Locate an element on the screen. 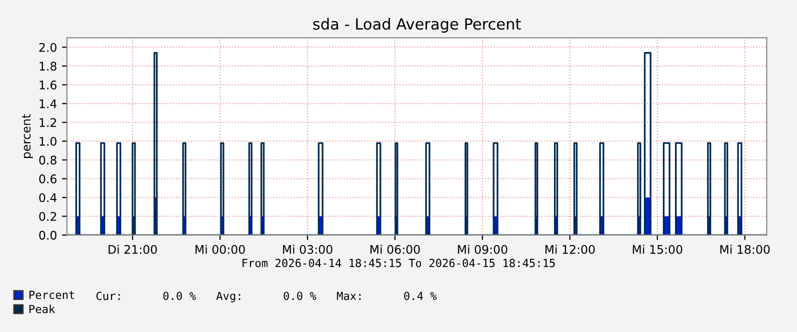  legend-label: Peak is located at coordinates (43, 309).